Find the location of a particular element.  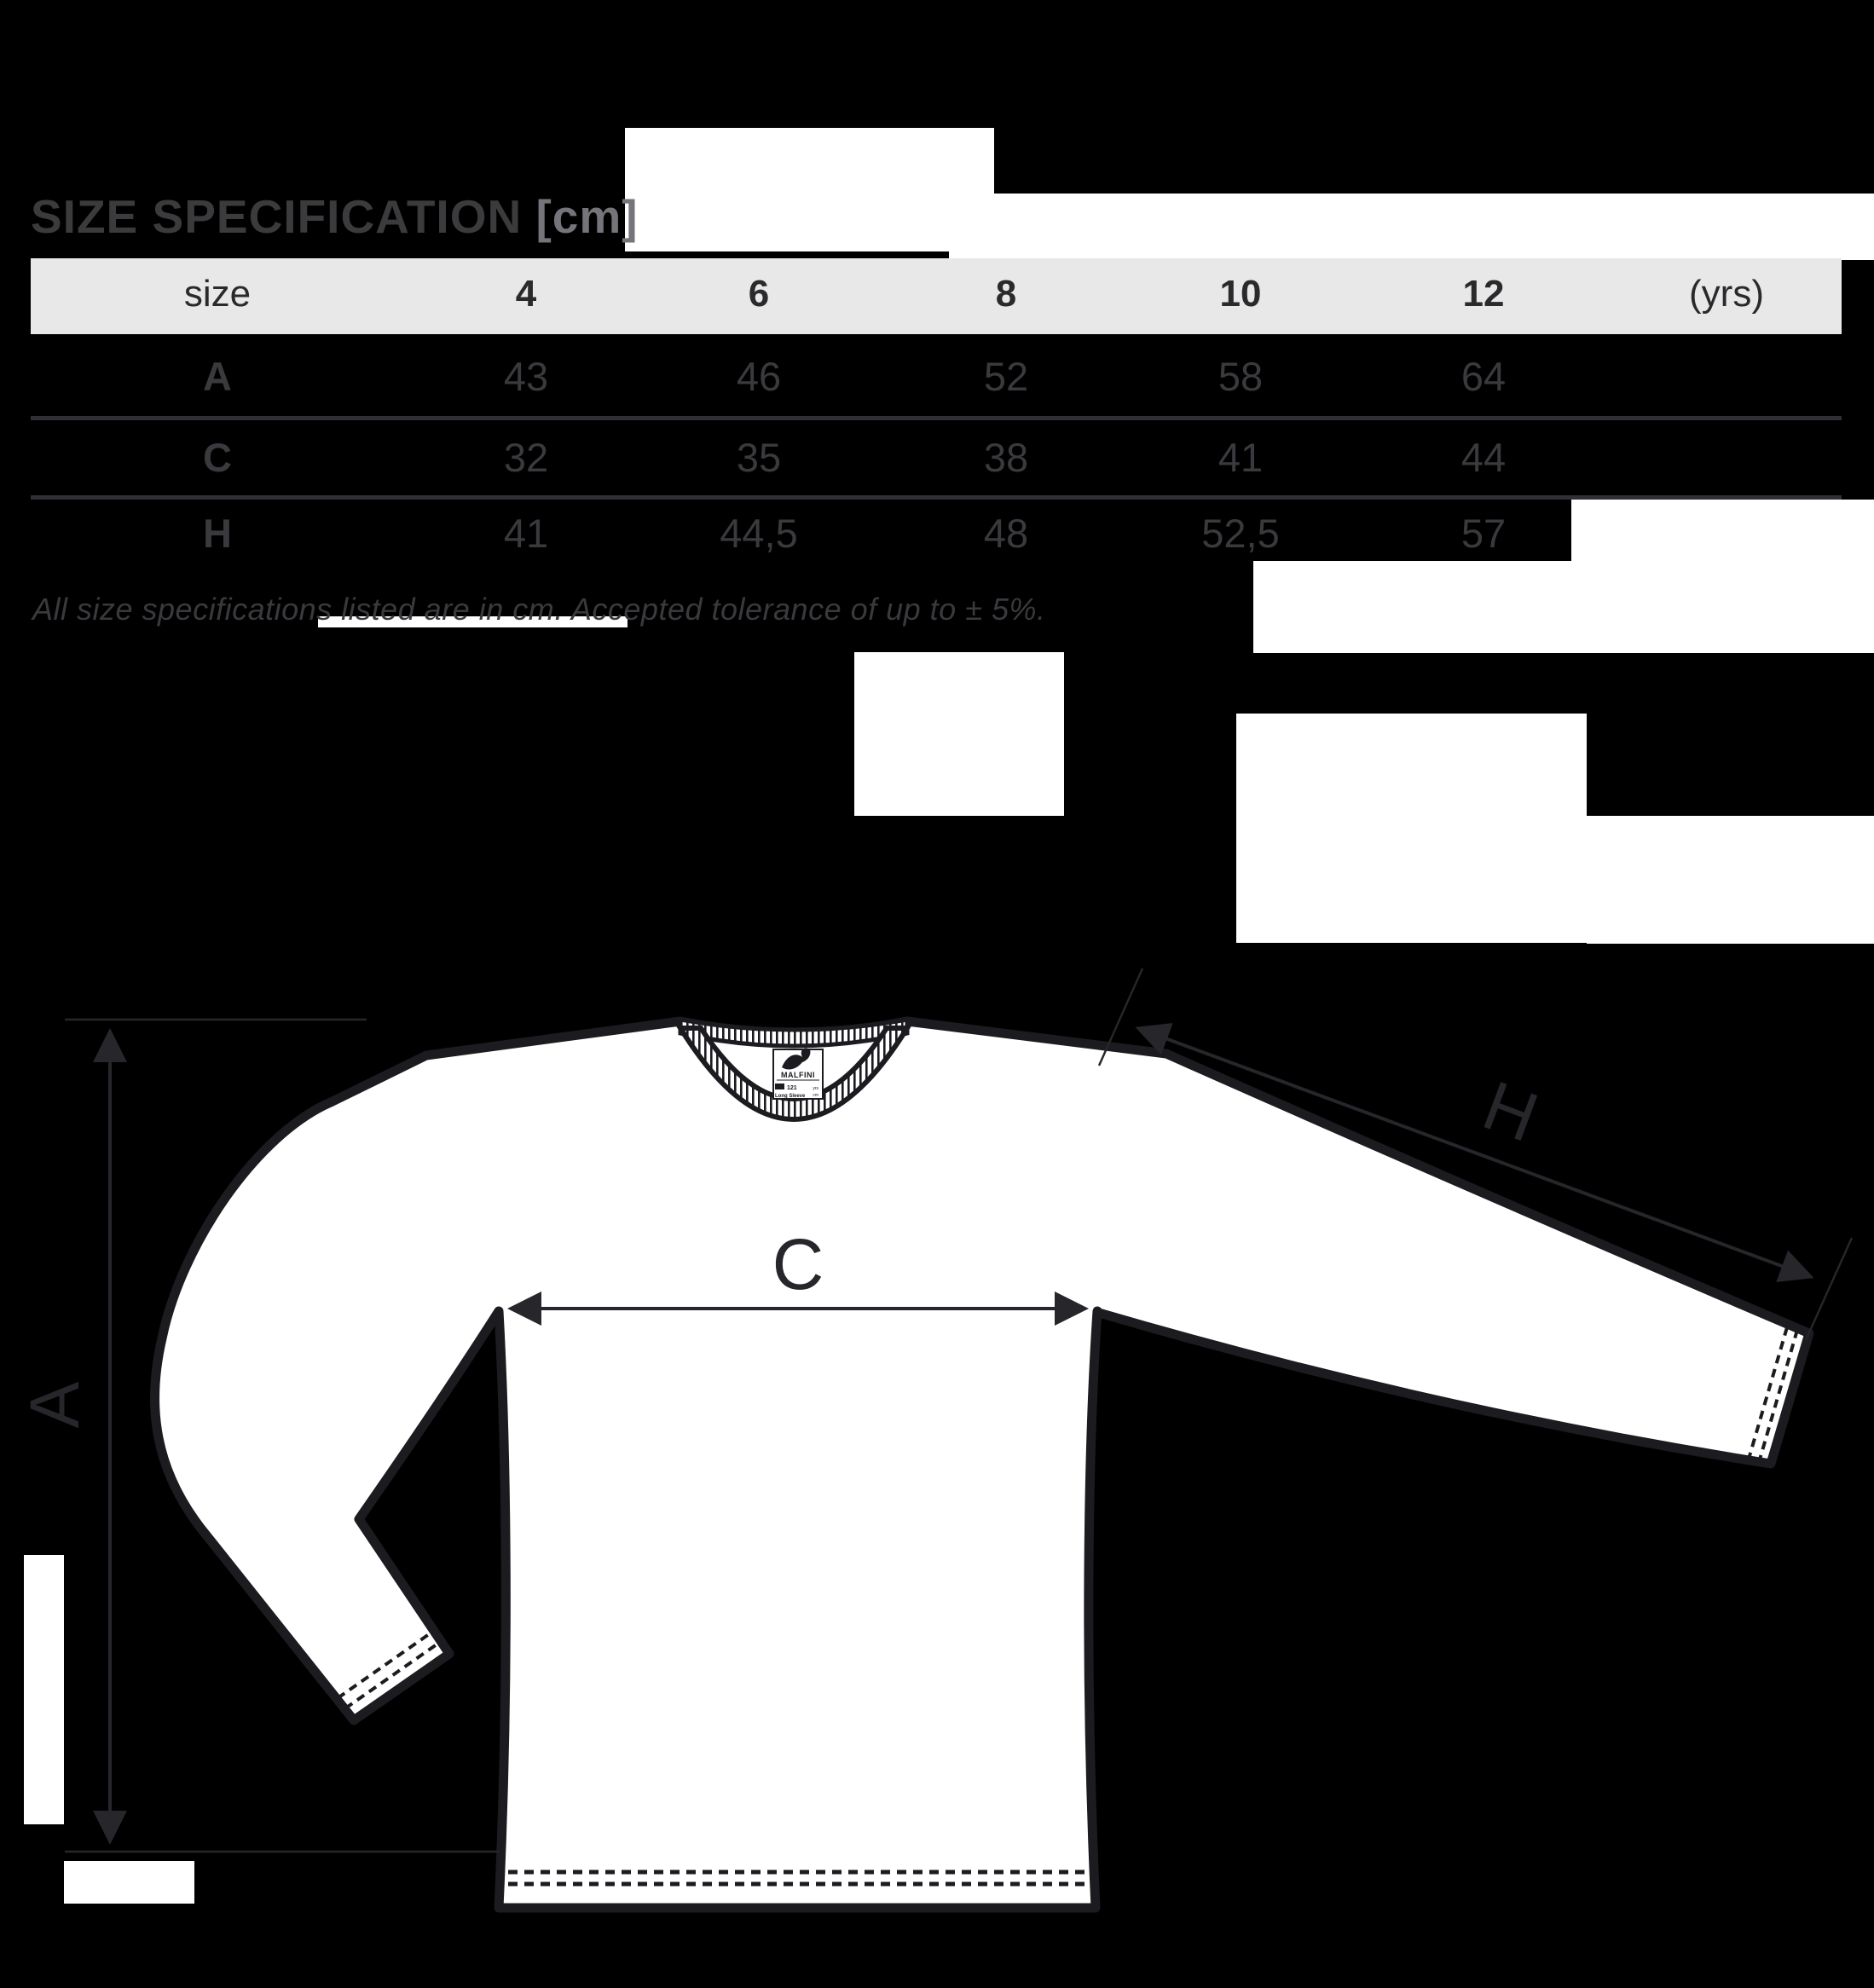

table-row-H: H 41 44,5 48 52,5 57 is located at coordinates (936, 534).